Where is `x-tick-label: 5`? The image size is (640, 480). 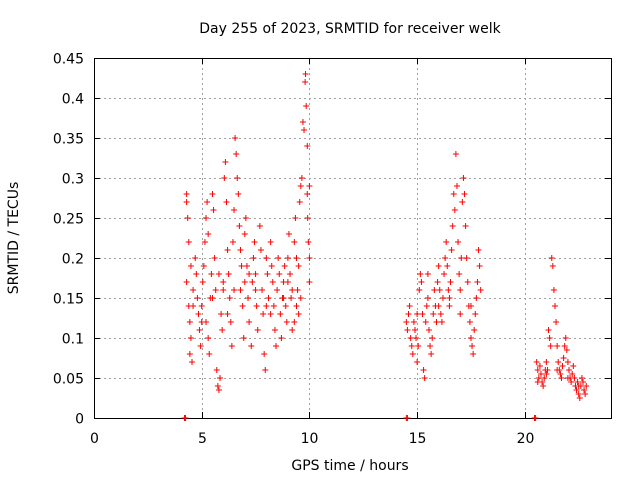
x-tick-label: 5 is located at coordinates (202, 439).